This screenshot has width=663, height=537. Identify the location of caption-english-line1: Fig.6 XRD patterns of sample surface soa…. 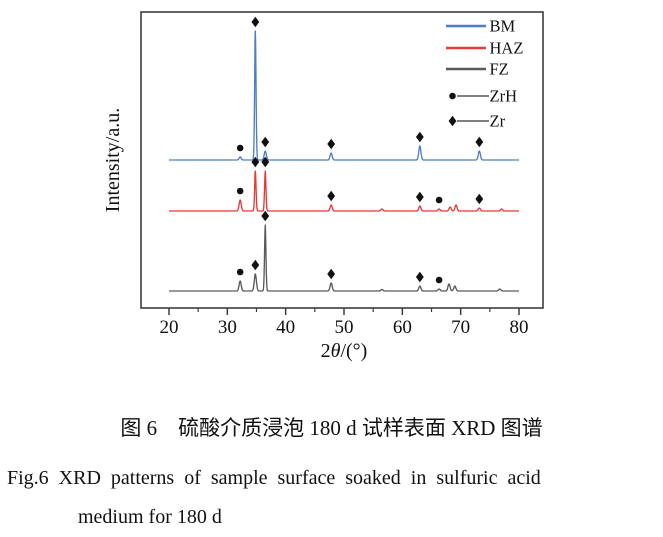
(274, 478).